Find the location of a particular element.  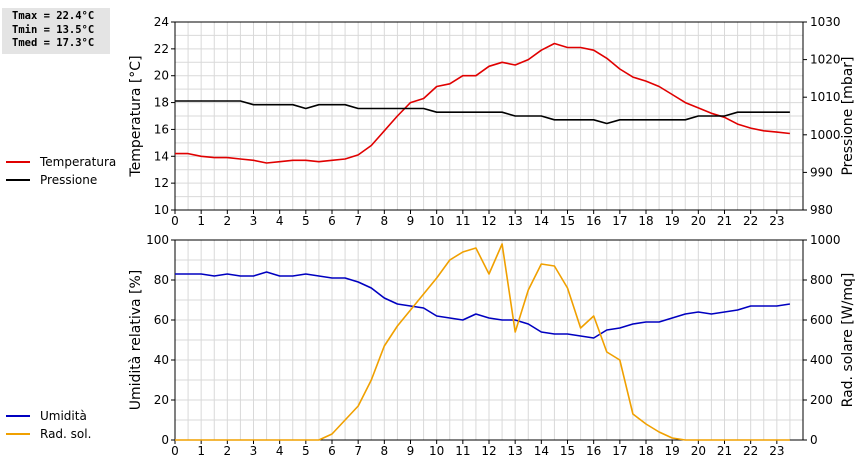

y-left-tick-label: 14 is located at coordinates (161, 156).